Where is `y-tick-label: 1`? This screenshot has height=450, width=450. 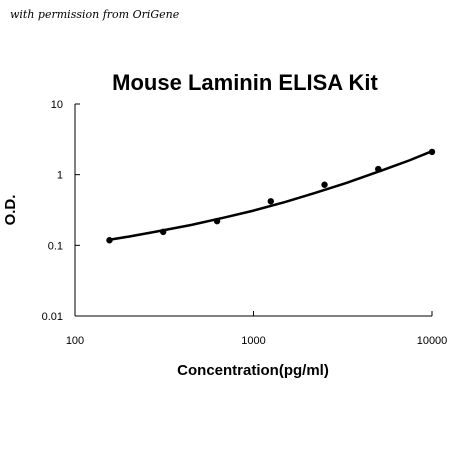
y-tick-label: 1 is located at coordinates (60, 176).